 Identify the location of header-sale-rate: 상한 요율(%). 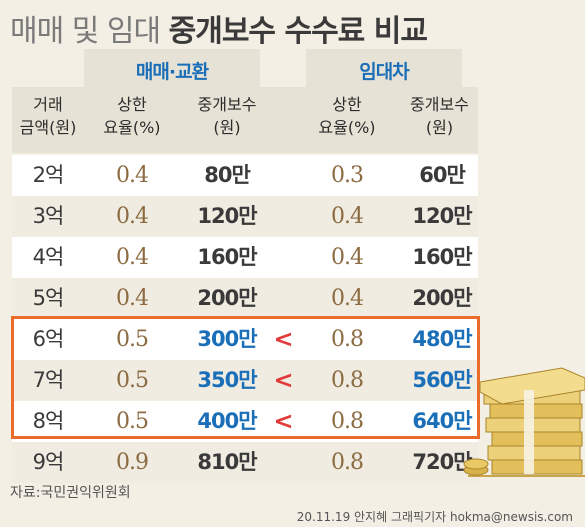
(132, 116).